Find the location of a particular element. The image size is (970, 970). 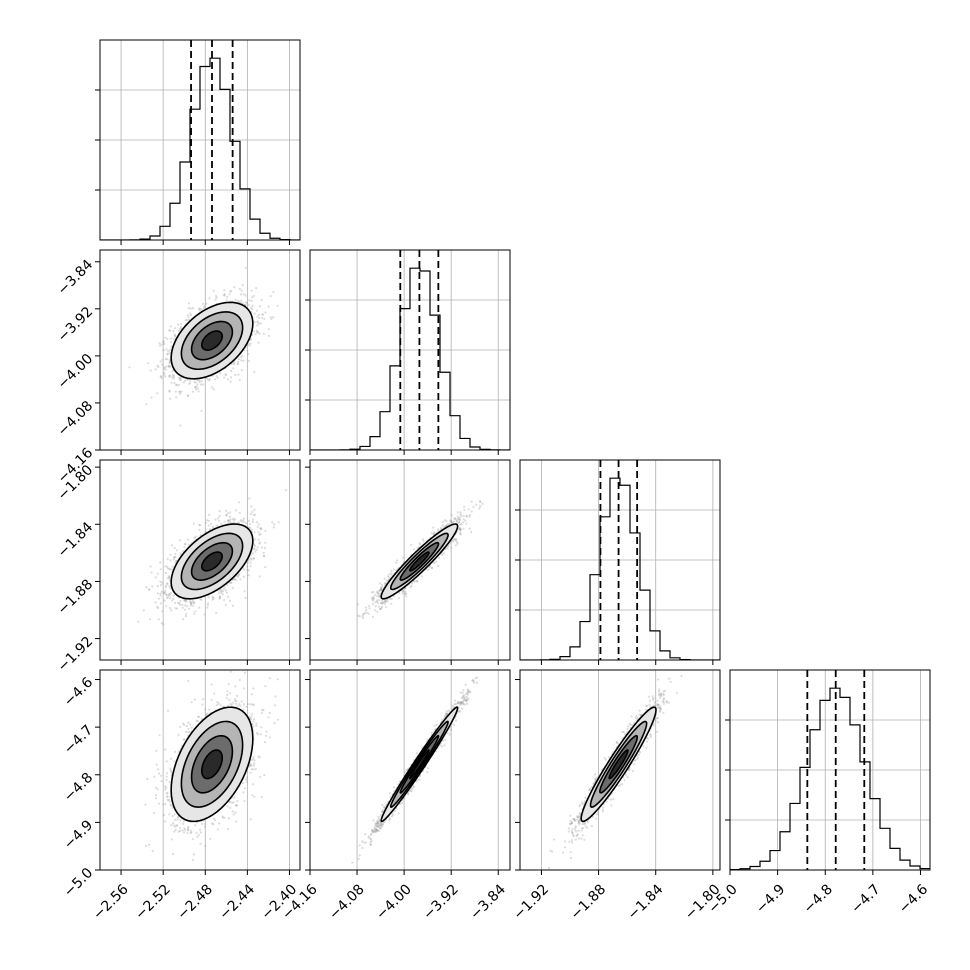

histogram-bars is located at coordinates (200, 148).